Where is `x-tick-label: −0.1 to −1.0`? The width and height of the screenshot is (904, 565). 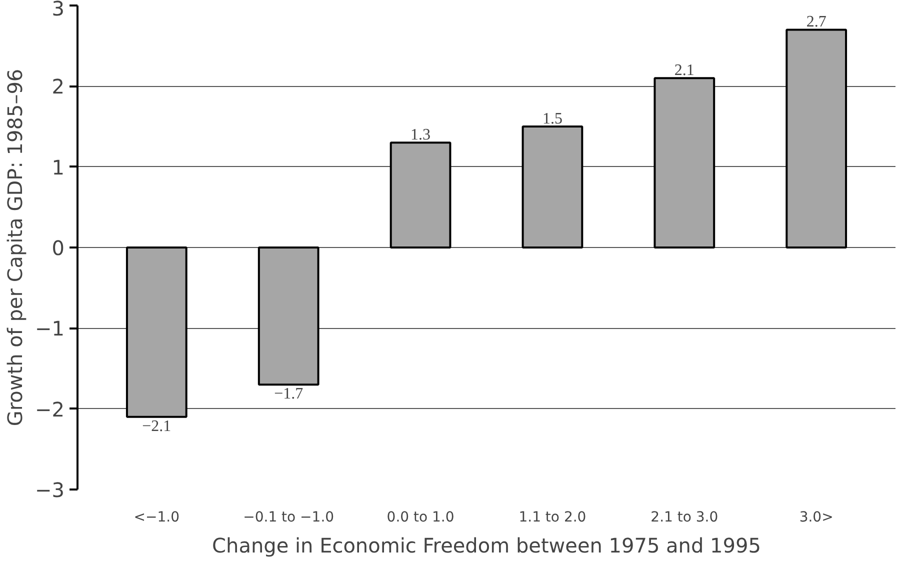 x-tick-label: −0.1 to −1.0 is located at coordinates (288, 518).